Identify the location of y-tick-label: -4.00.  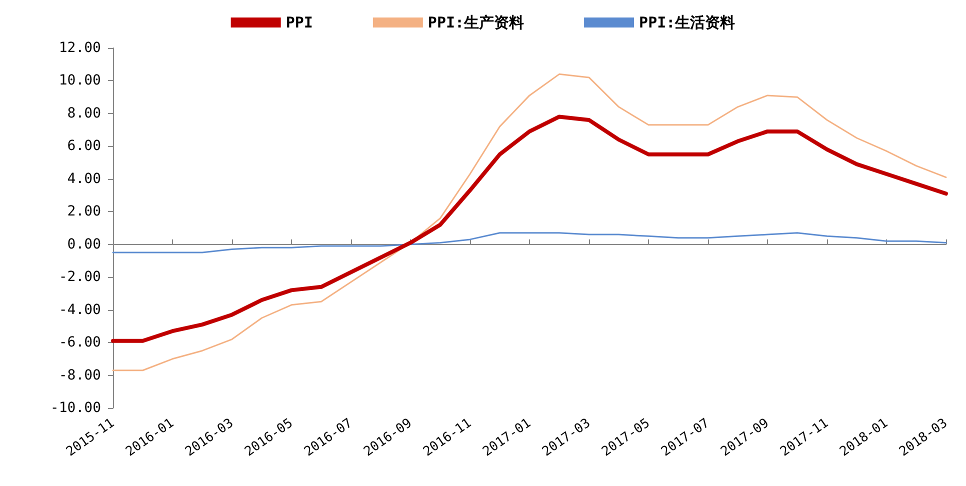
(79, 310).